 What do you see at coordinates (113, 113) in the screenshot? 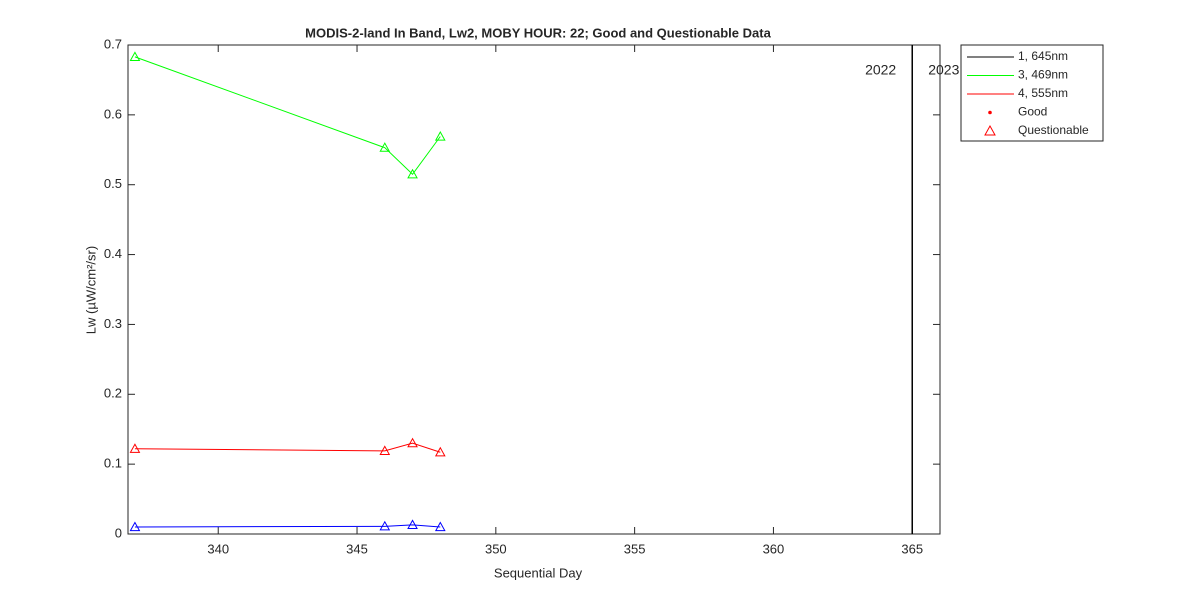
I see `y-tick-label: 0.6` at bounding box center [113, 113].